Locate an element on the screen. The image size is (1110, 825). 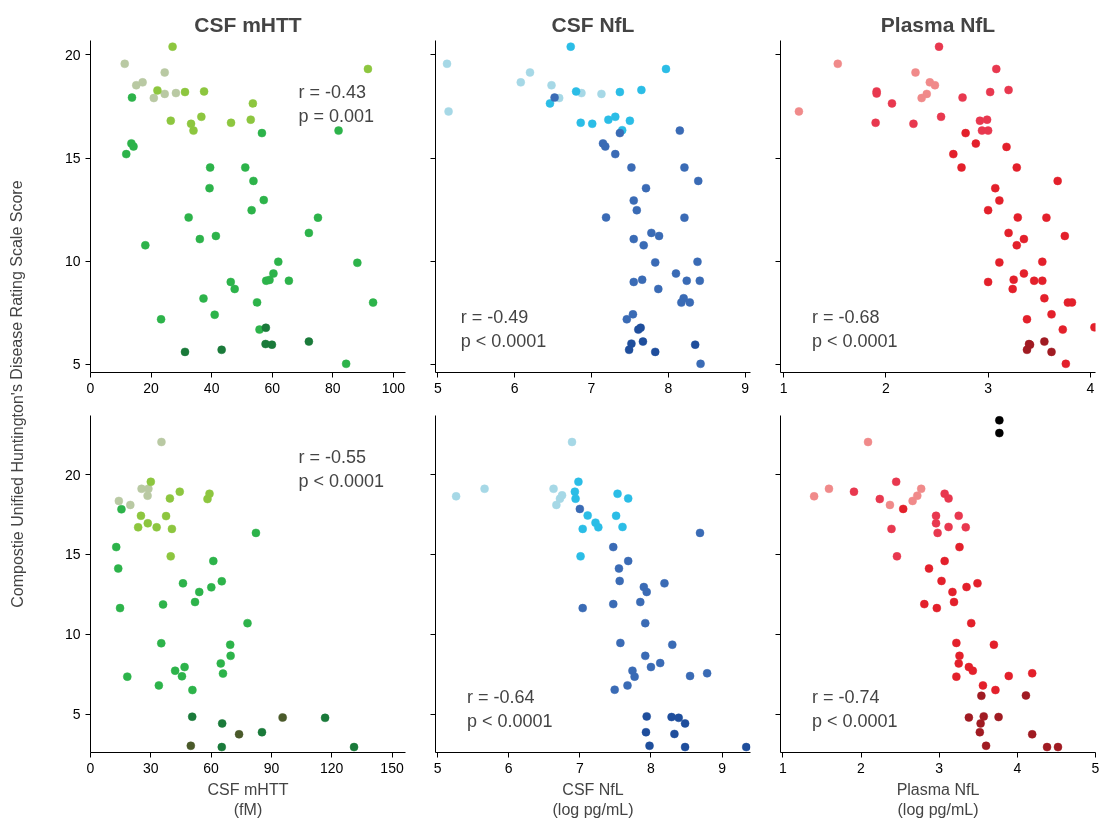
chart-title: Plasma NfL is located at coordinates (938, 24).